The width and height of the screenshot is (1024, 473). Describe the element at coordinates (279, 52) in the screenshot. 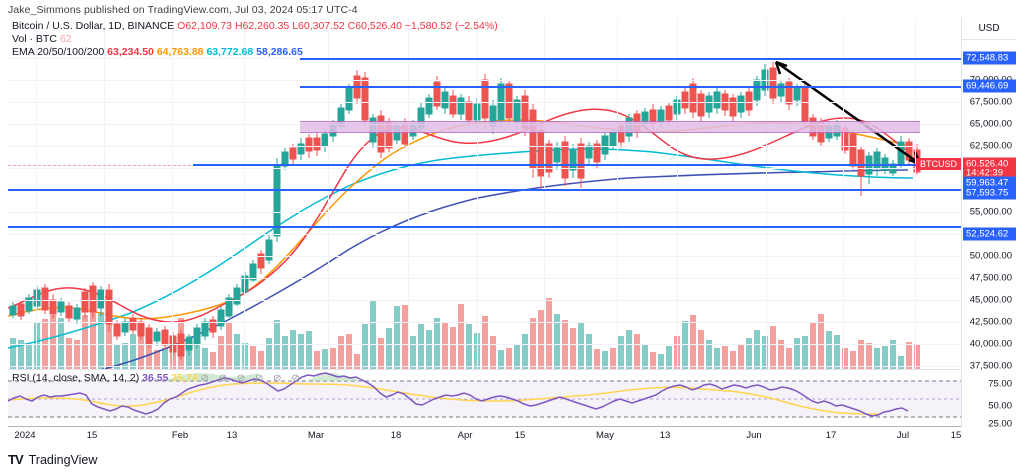

I see `legend-ema200-value: 58,286.65` at that location.